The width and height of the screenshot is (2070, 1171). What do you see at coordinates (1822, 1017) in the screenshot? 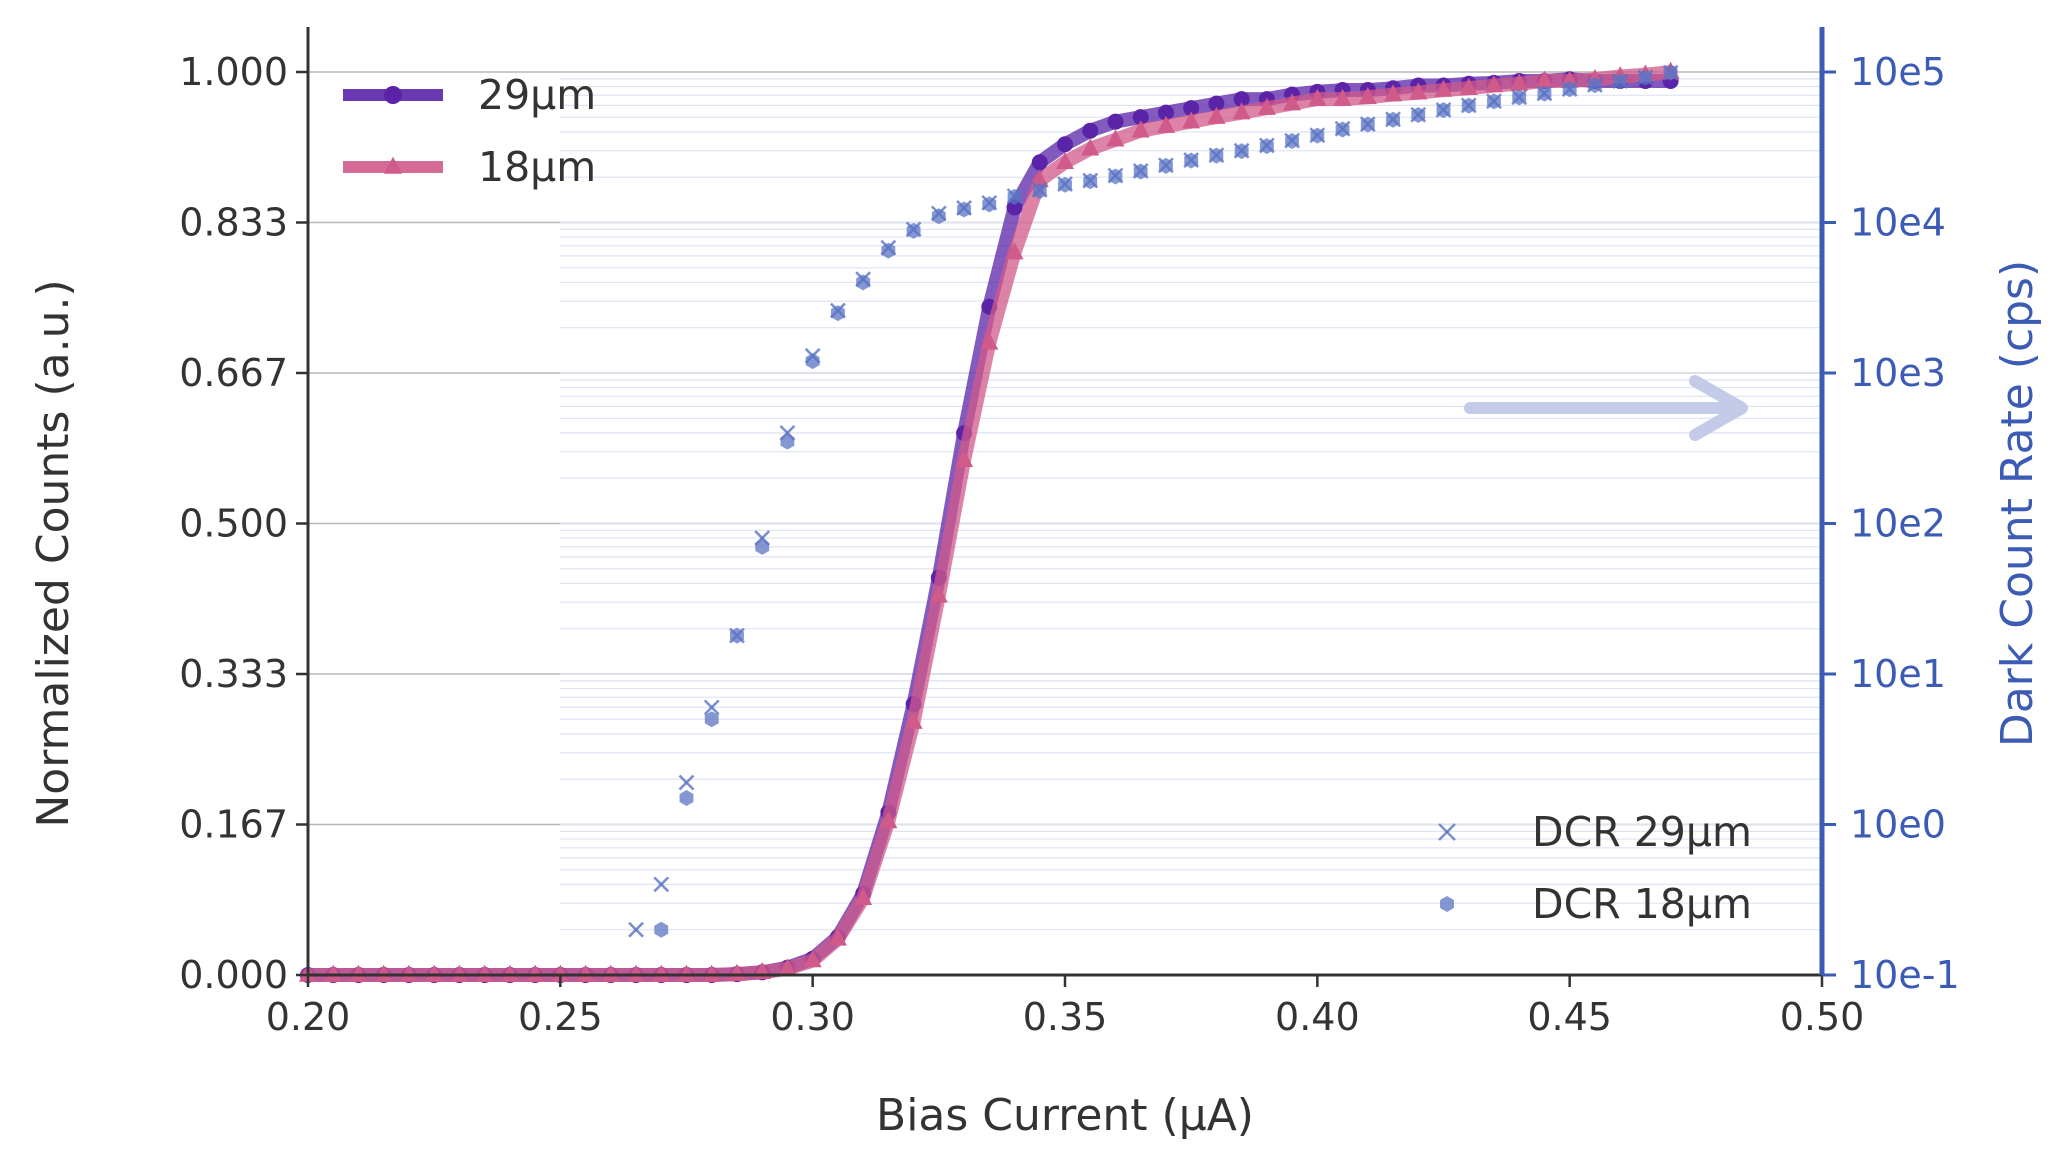
I see `x-tick-label: 0.50` at bounding box center [1822, 1017].